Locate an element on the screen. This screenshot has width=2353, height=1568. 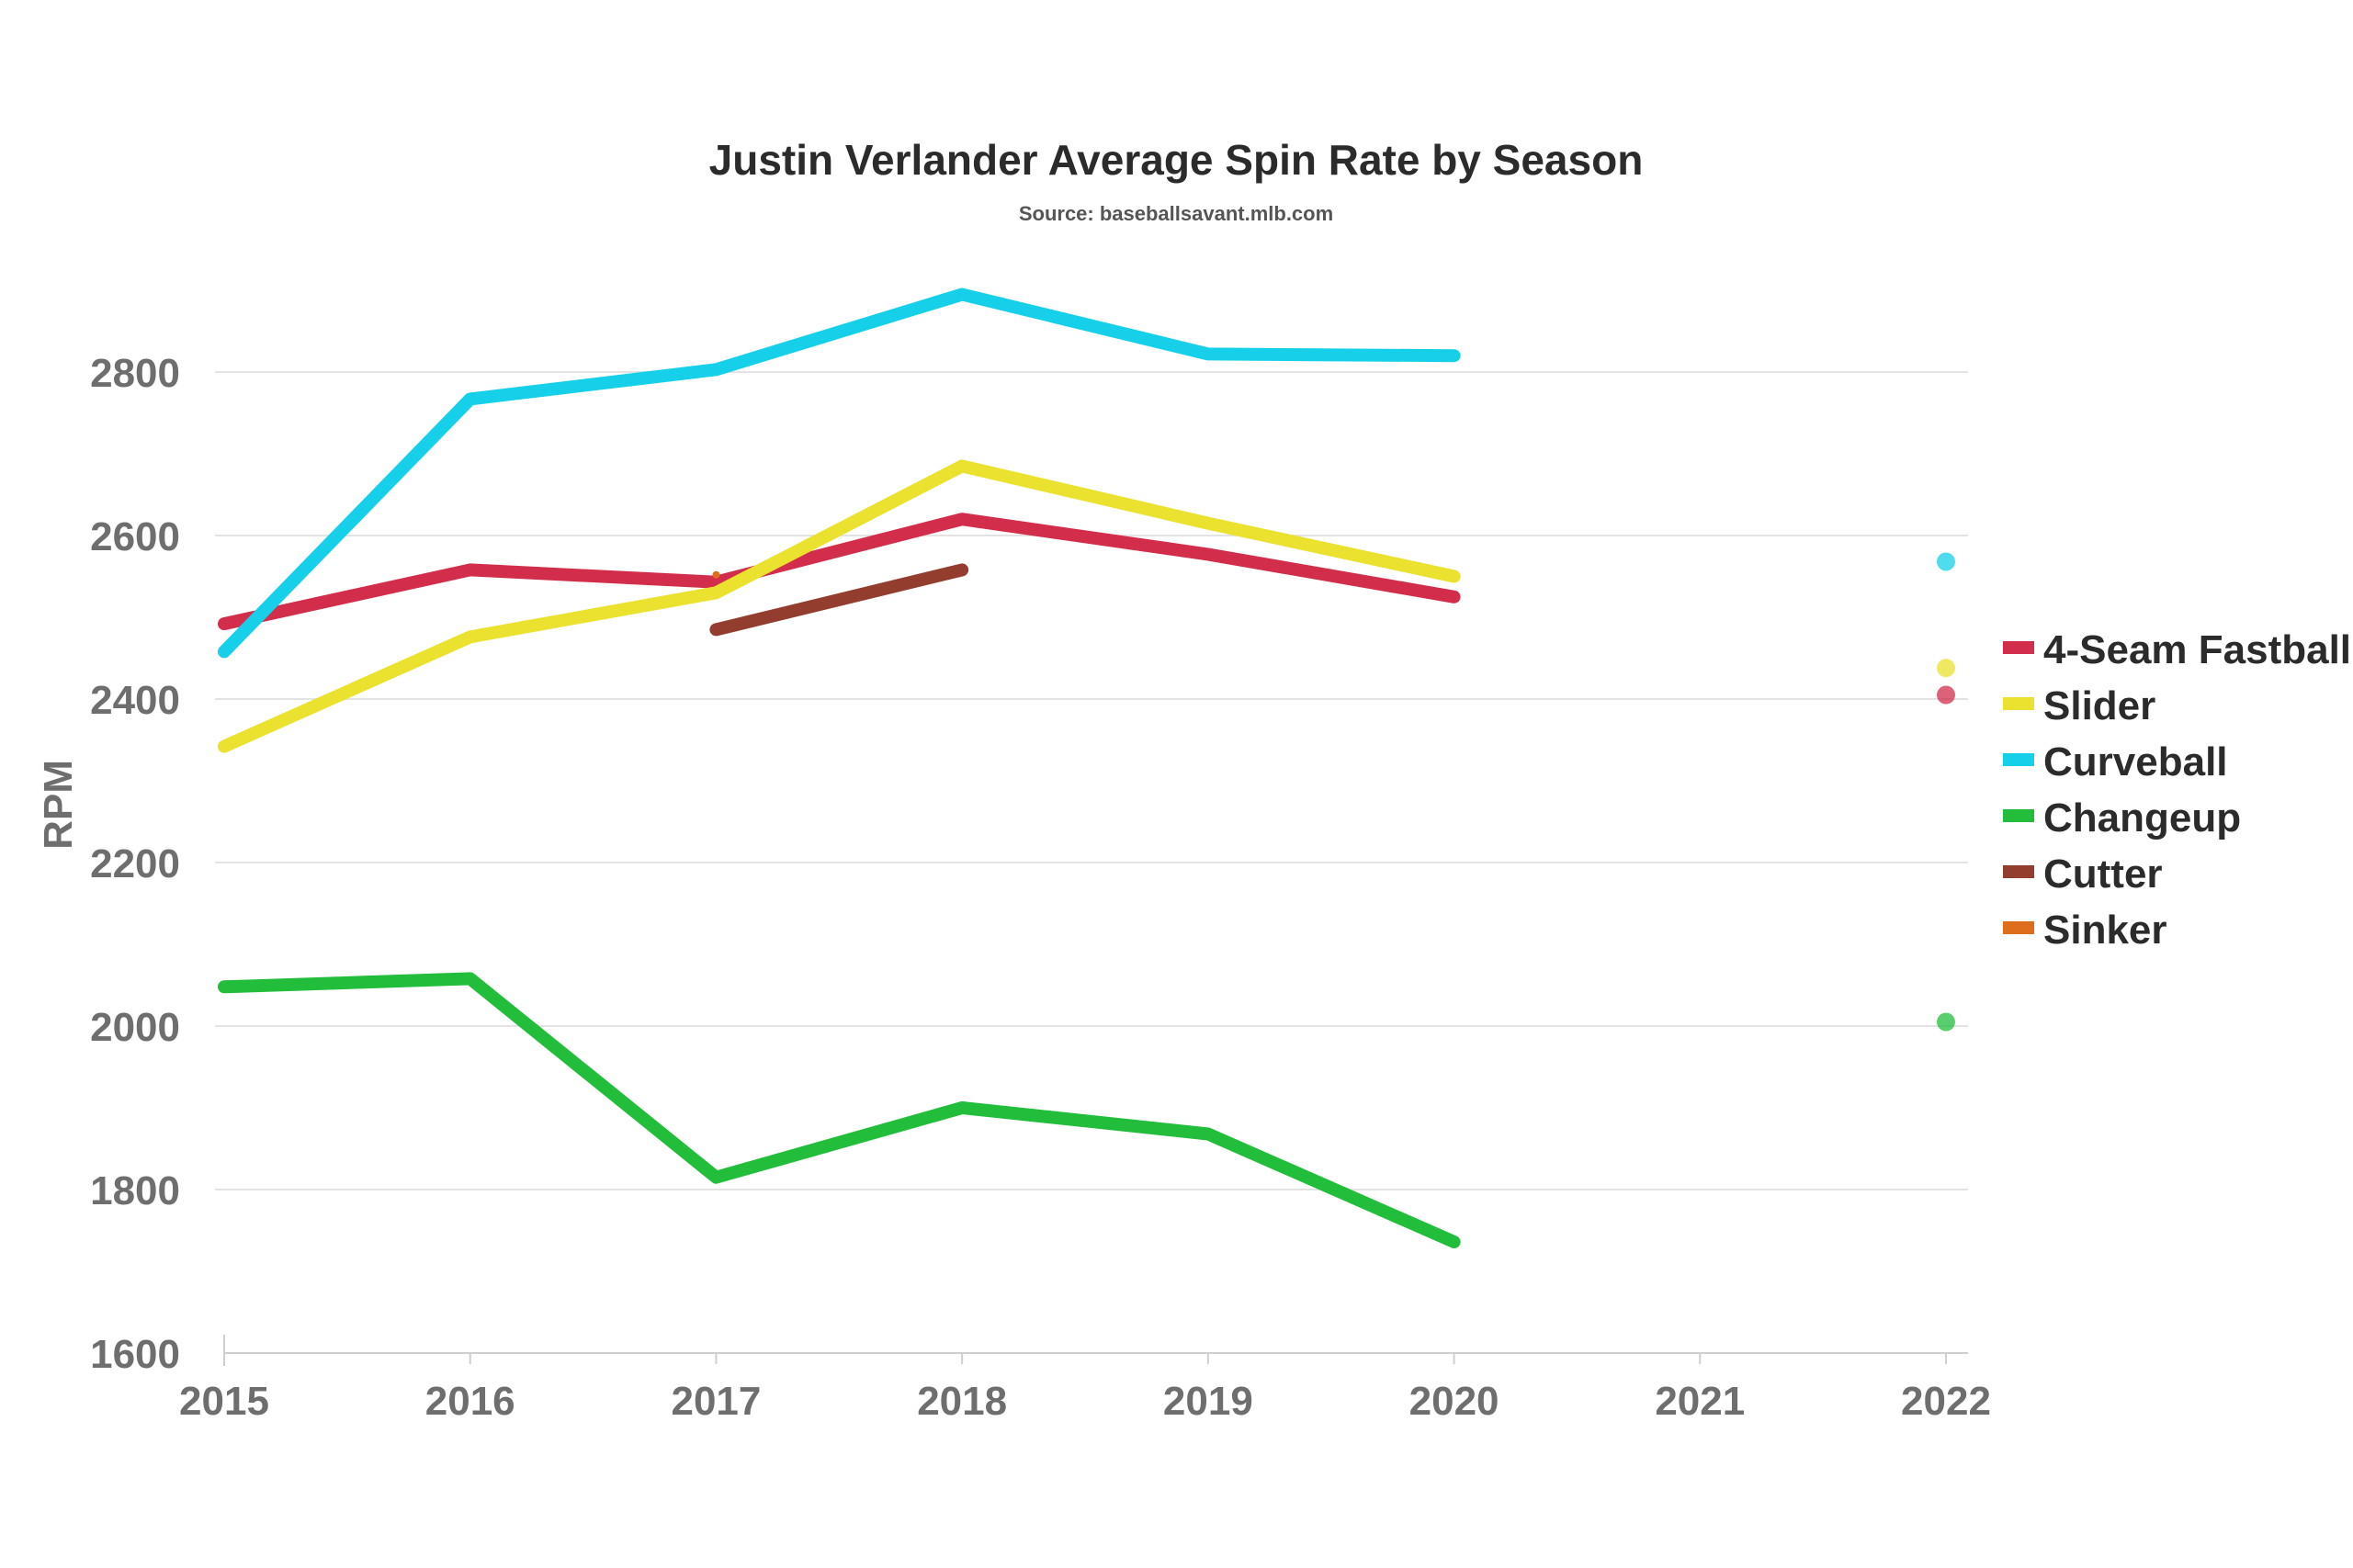
series-changeup is located at coordinates (1086, 1110).